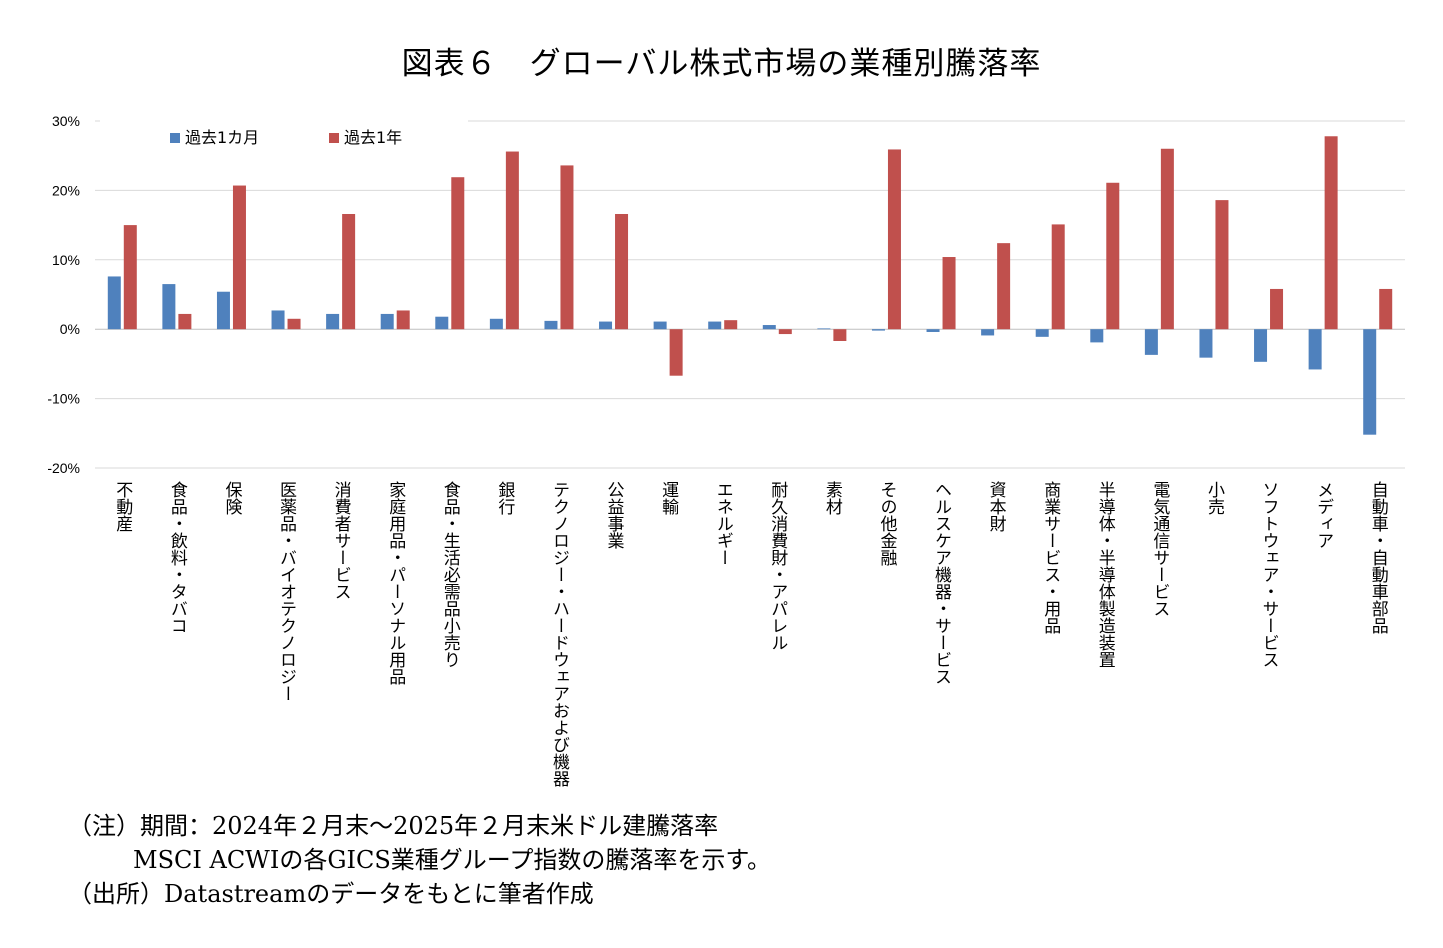 This screenshot has width=1443, height=948. I want to click on legend-label: 過去1カ月, so click(222, 137).